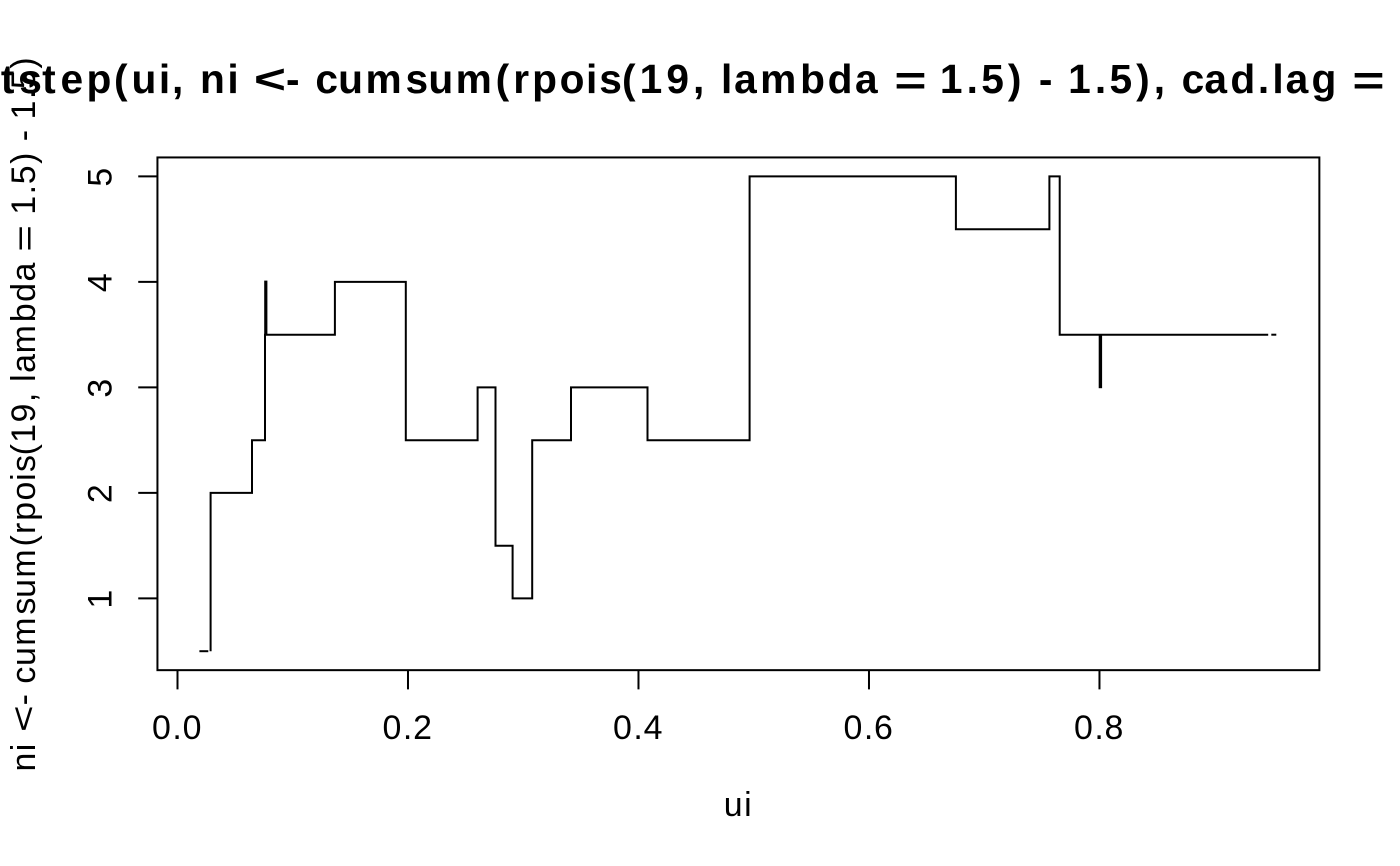  Describe the element at coordinates (738, 805) in the screenshot. I see `svg-text: ui` at that location.